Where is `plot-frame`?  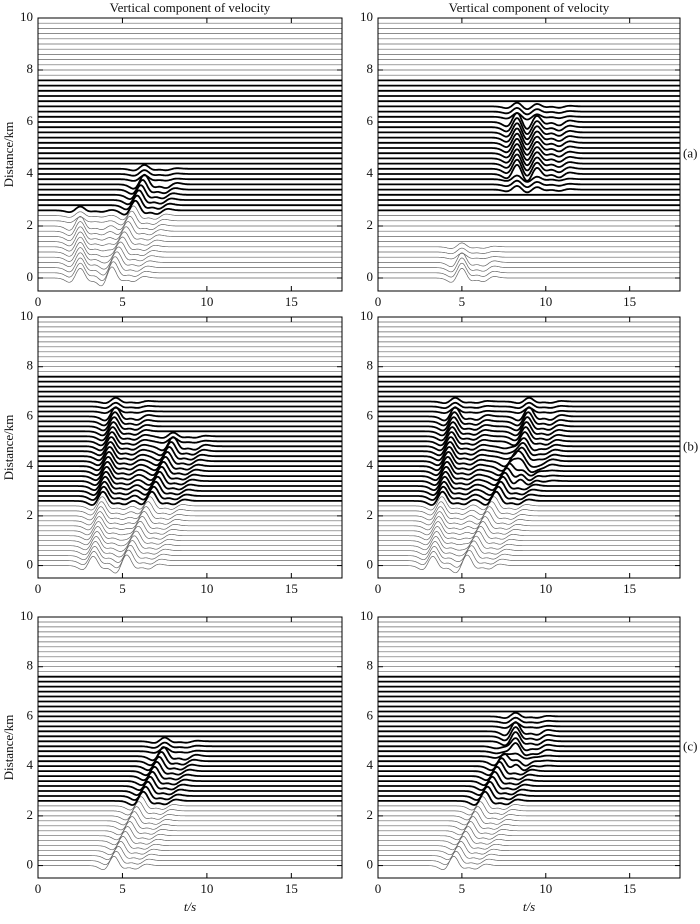
plot-frame is located at coordinates (529, 154).